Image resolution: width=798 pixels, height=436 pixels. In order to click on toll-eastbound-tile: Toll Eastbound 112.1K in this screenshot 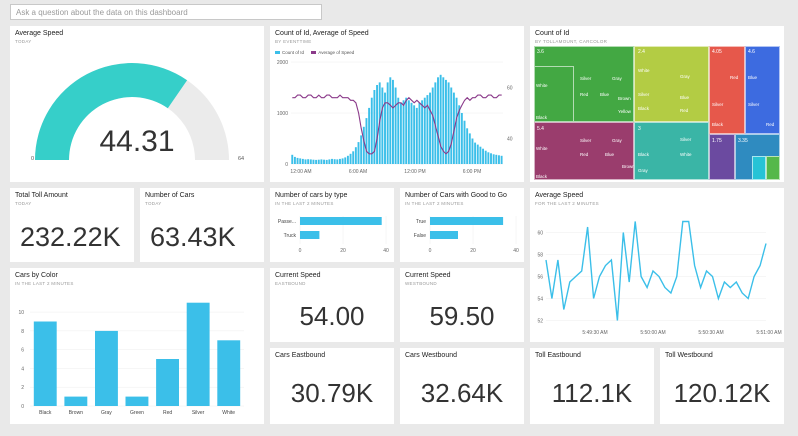, I will do `click(592, 386)`.